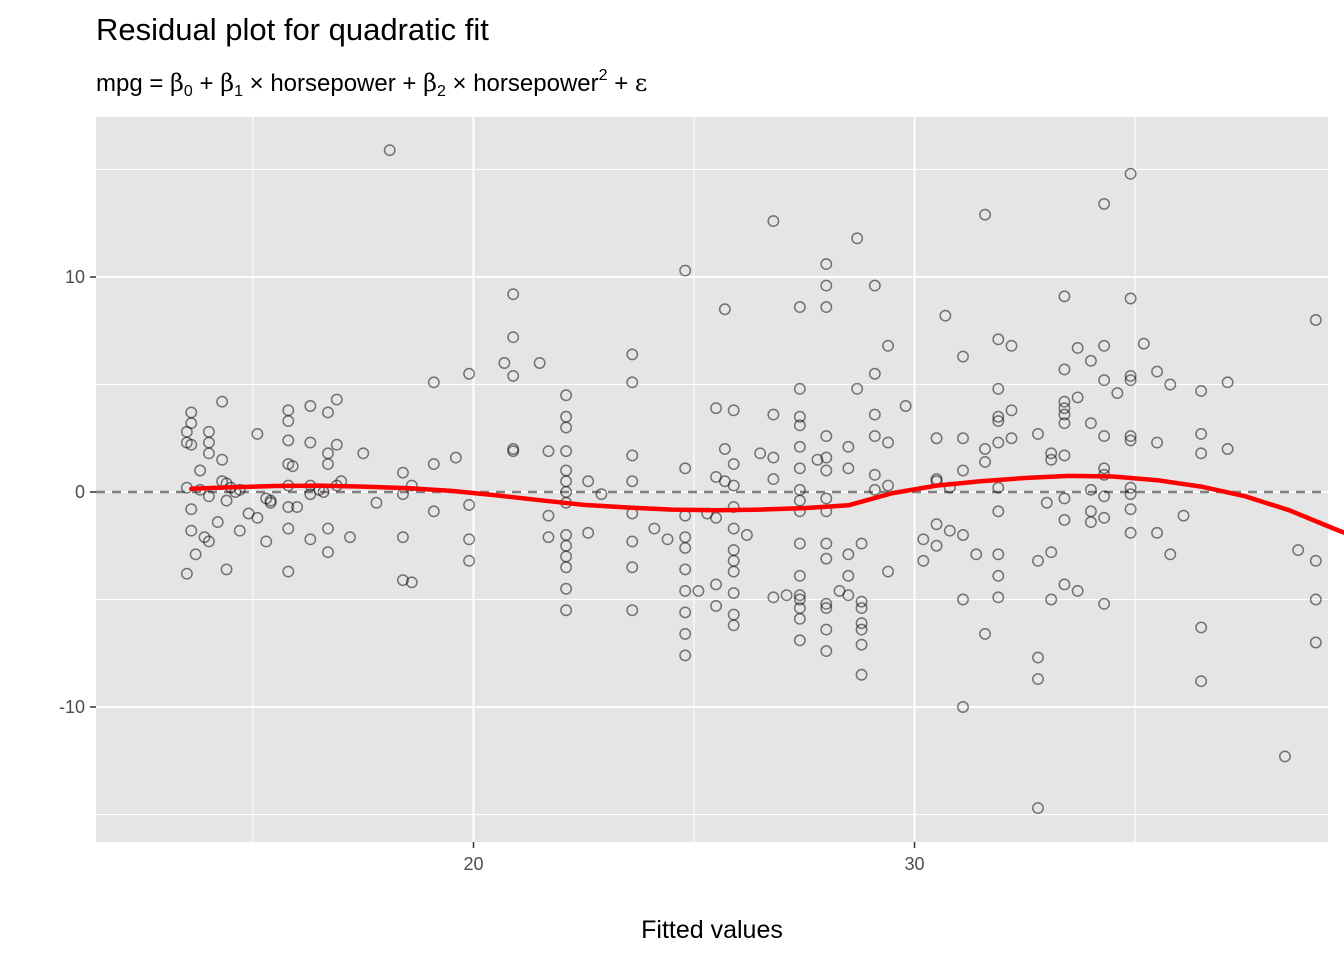 This screenshot has width=1344, height=960. I want to click on subtitle-pre: mpg =, so click(133, 83).